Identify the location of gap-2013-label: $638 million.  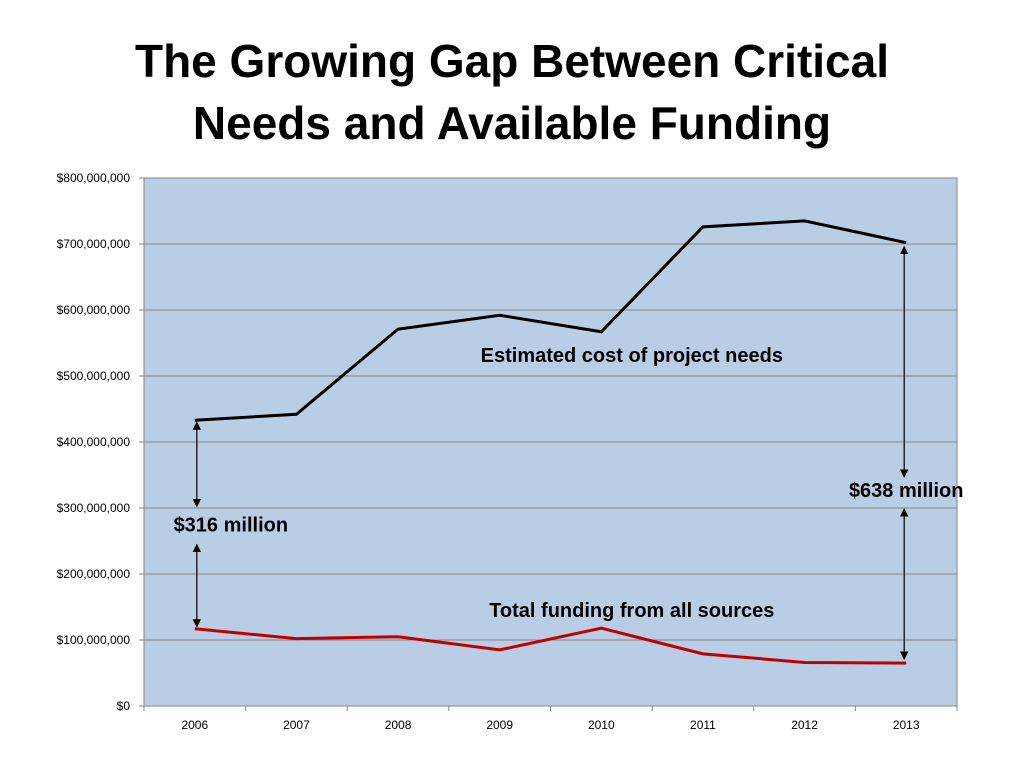
(906, 491).